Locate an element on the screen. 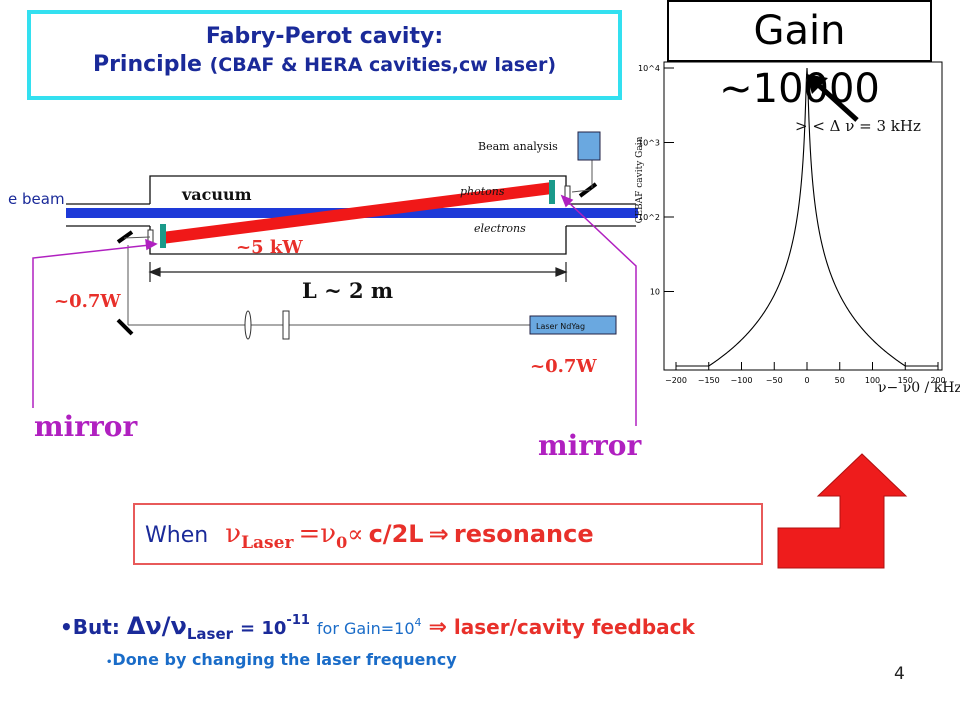 The height and width of the screenshot is (720, 960). laser-label: Laser NdYag is located at coordinates (560, 326).